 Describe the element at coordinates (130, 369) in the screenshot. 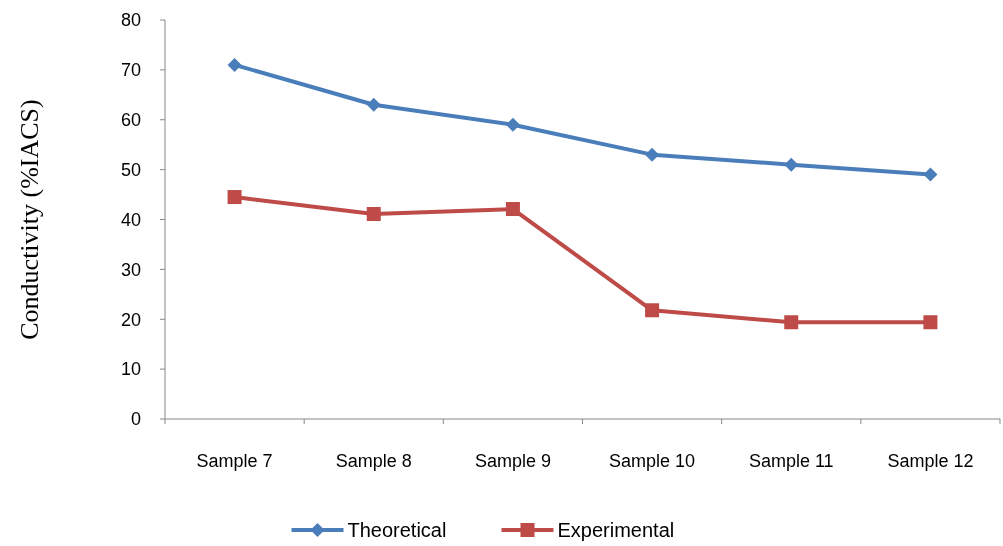

I see `y-tick-label: 10` at that location.